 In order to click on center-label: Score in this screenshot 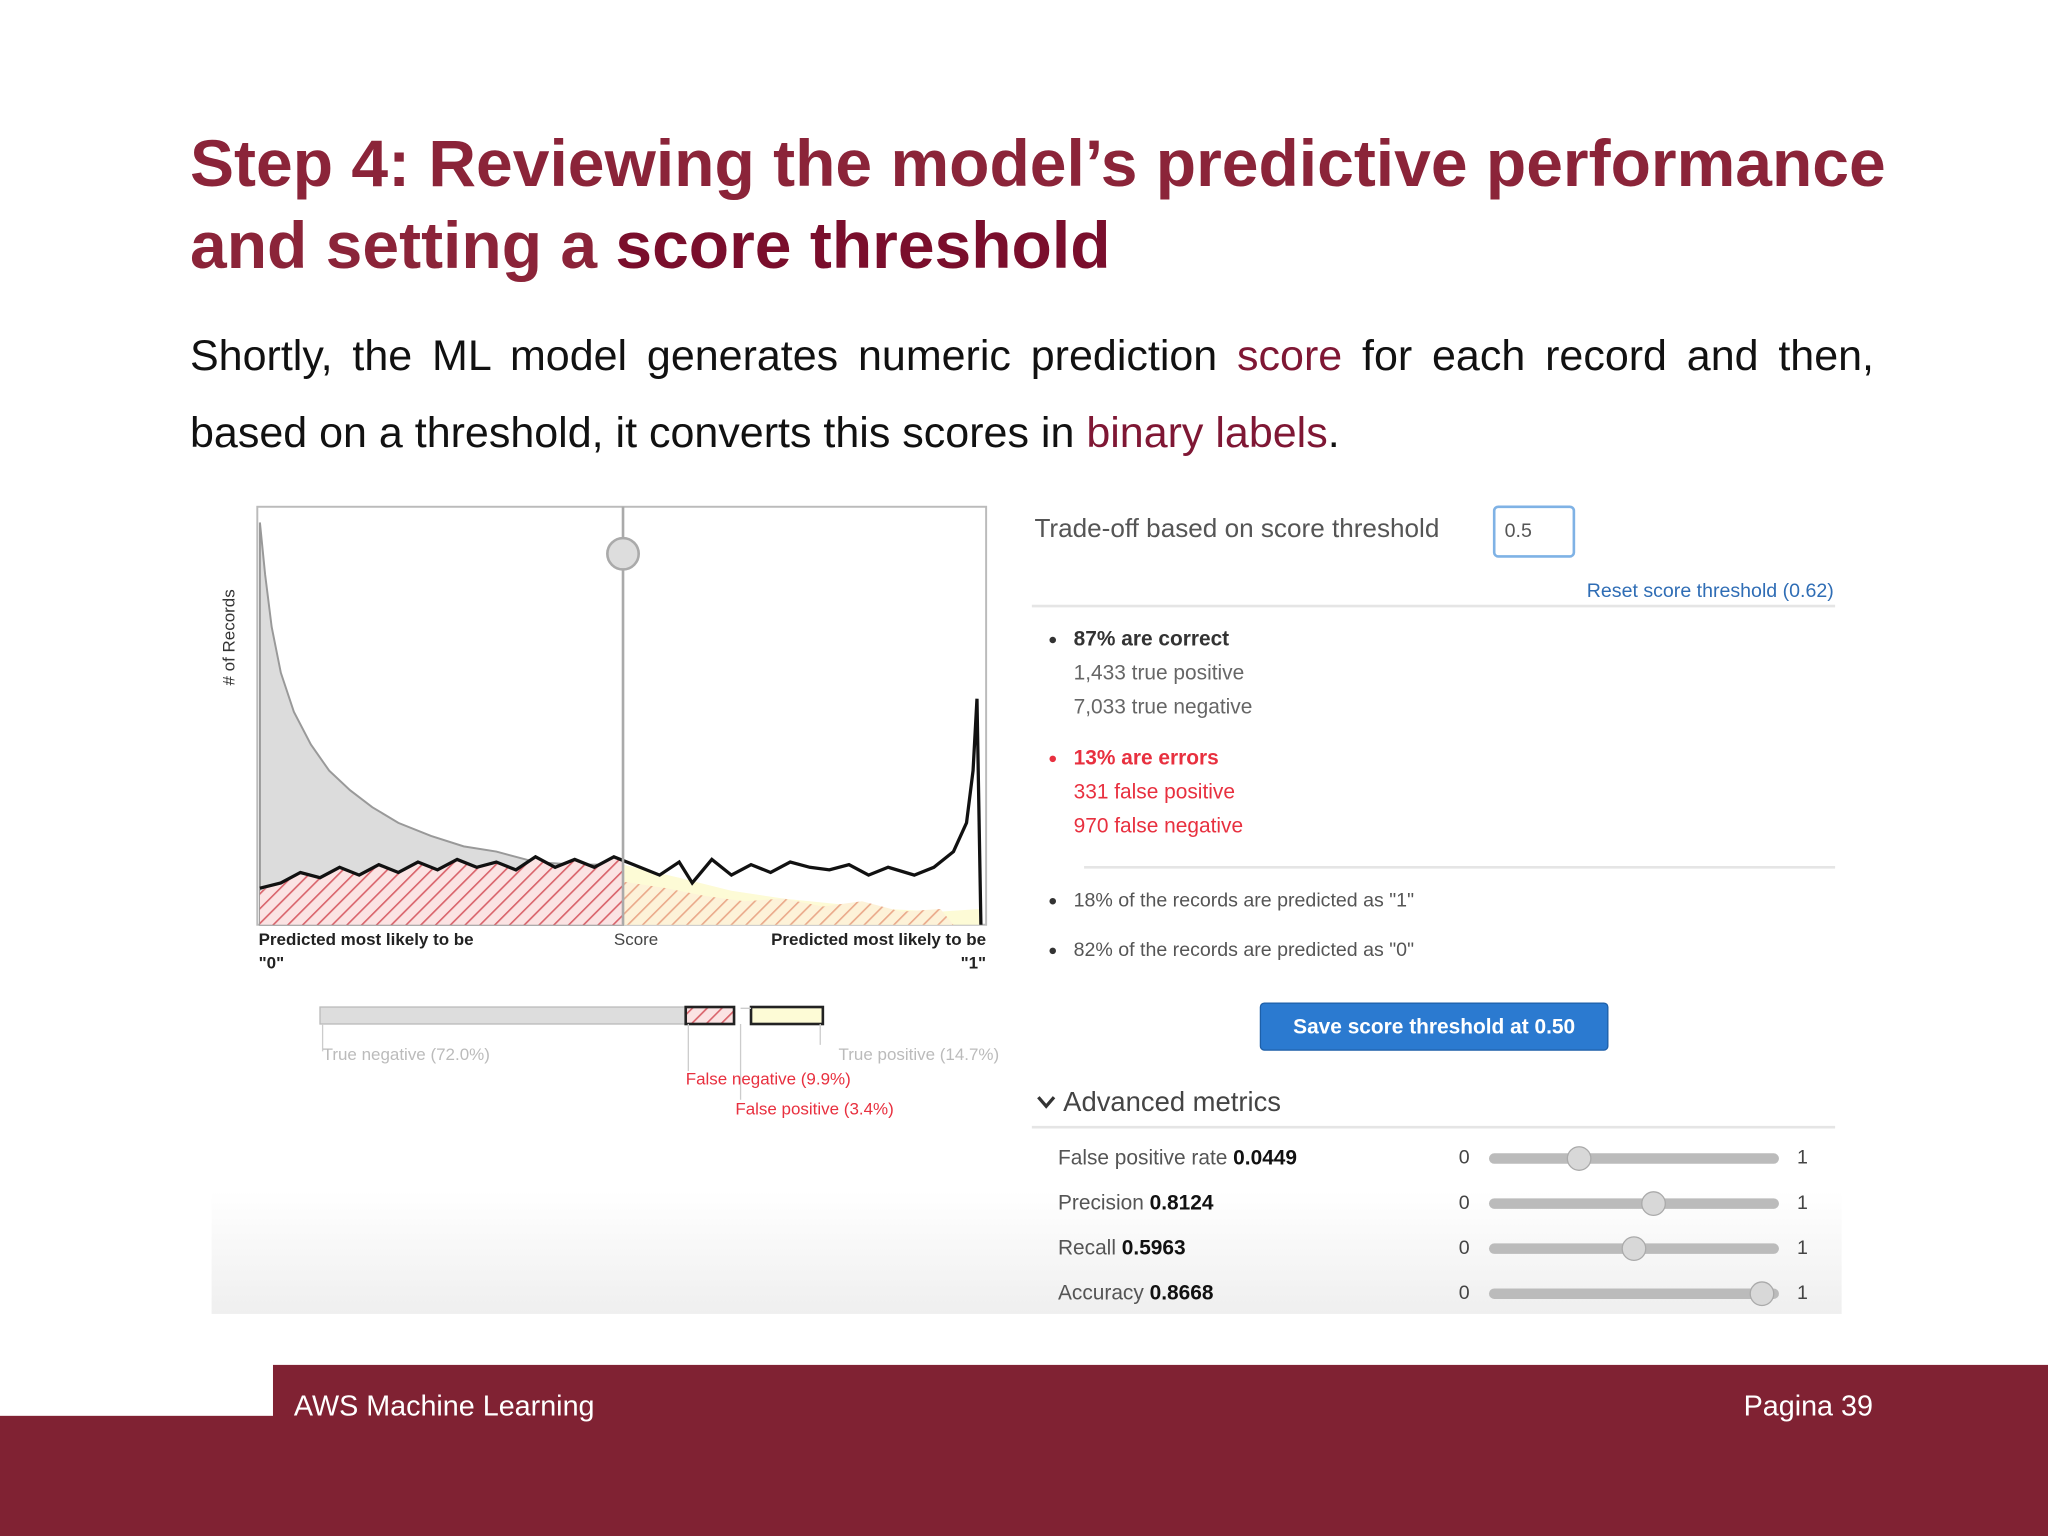, I will do `click(636, 939)`.